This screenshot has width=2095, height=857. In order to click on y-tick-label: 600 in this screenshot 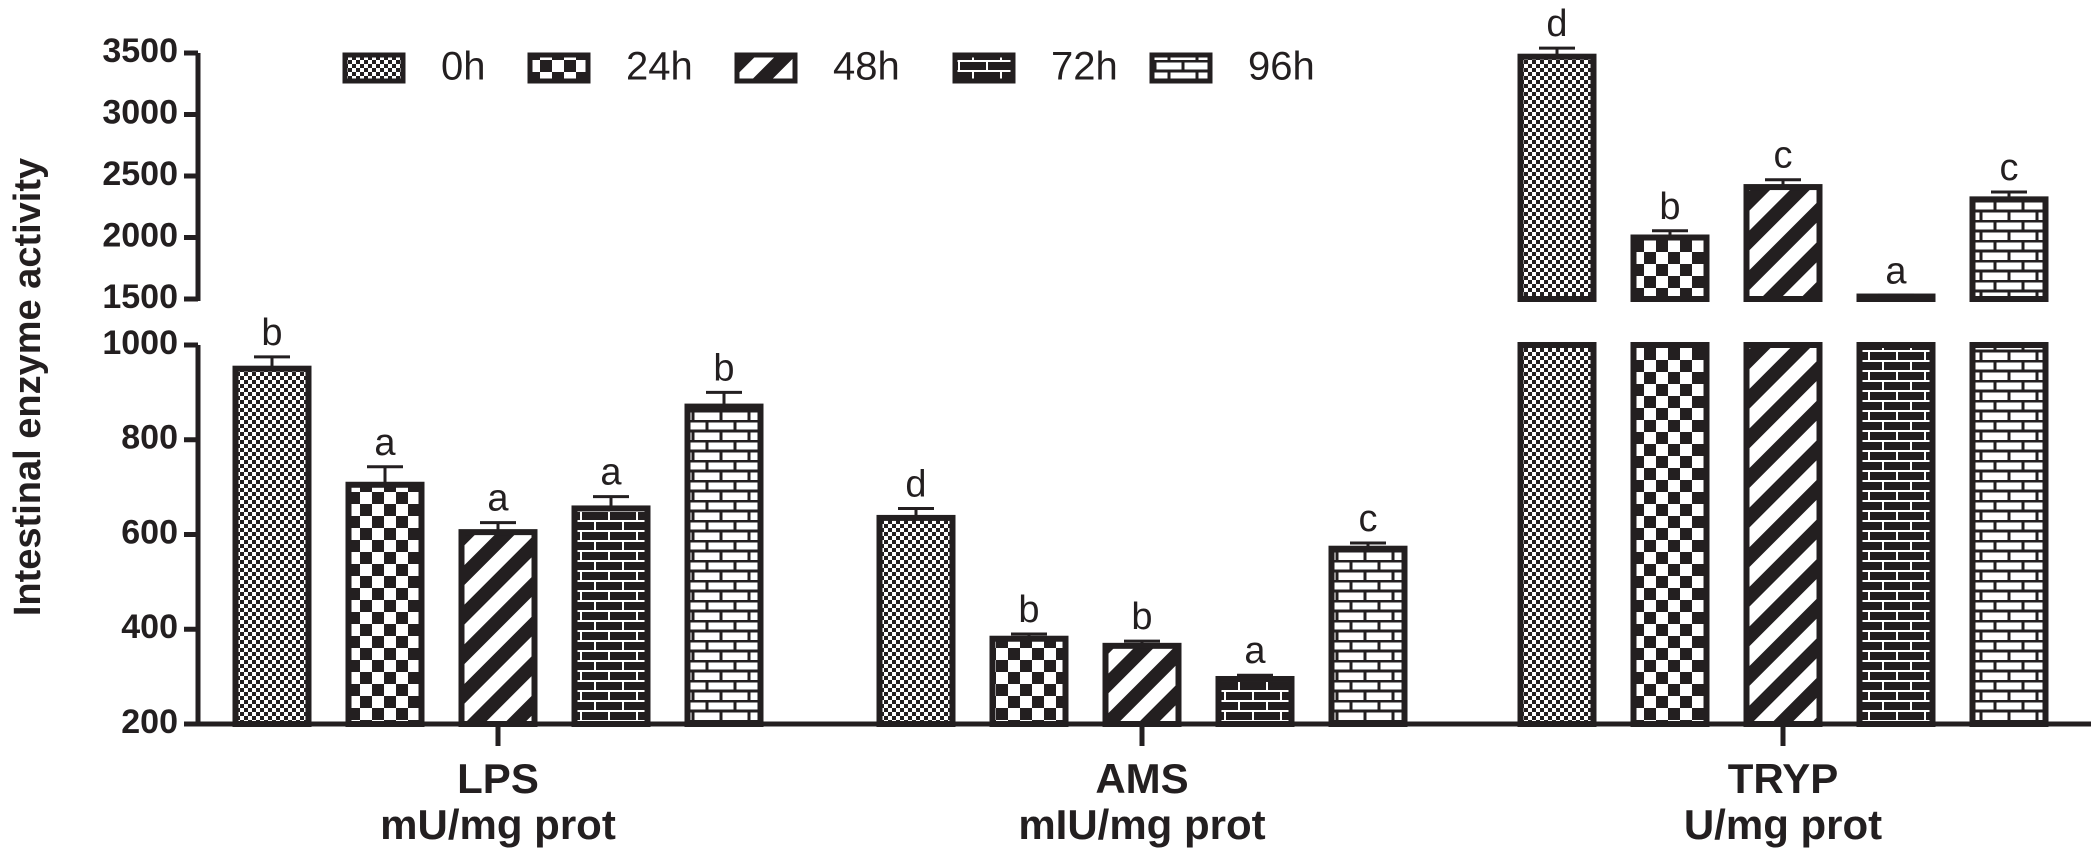, I will do `click(149, 532)`.